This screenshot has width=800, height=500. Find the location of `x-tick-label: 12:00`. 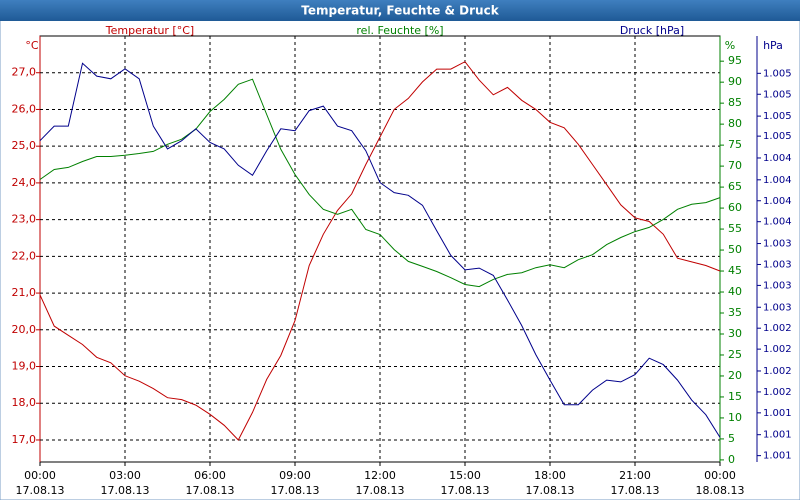

x-tick-label: 12:00 is located at coordinates (380, 475).